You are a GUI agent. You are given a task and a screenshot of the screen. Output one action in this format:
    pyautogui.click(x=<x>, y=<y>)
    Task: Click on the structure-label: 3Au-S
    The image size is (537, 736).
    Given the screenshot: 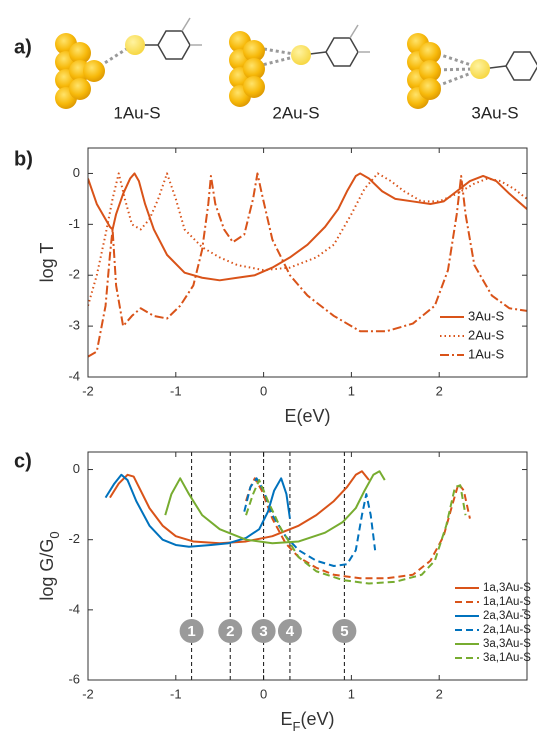 What is the action you would take?
    pyautogui.click(x=494, y=112)
    